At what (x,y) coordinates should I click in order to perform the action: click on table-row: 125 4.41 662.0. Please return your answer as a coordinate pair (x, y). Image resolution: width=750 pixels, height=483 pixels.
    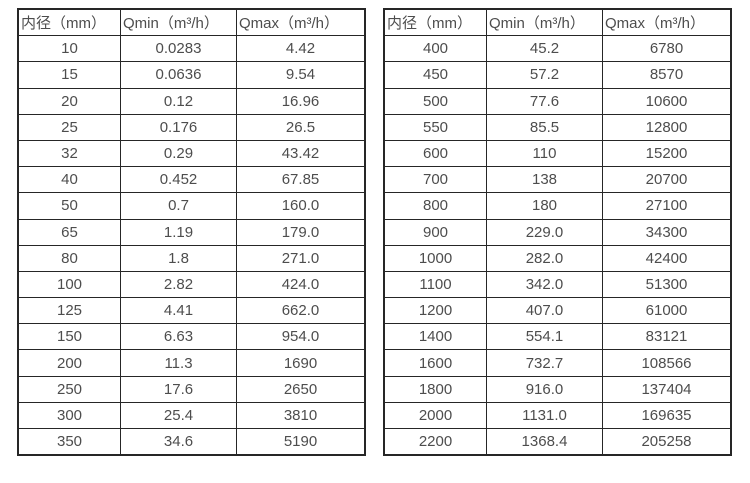
    Looking at the image, I should click on (191, 311).